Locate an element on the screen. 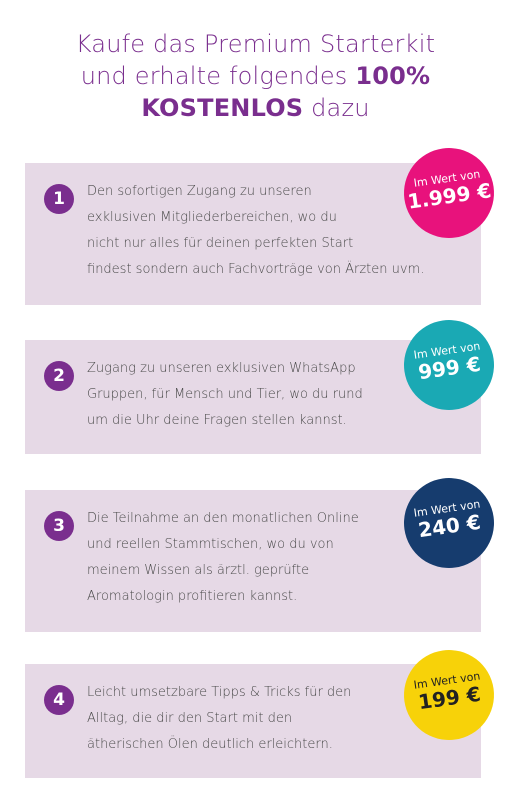 The height and width of the screenshot is (800, 511). benefit-3-line-2: und reellen Stammtischen, wo du von is located at coordinates (210, 544).